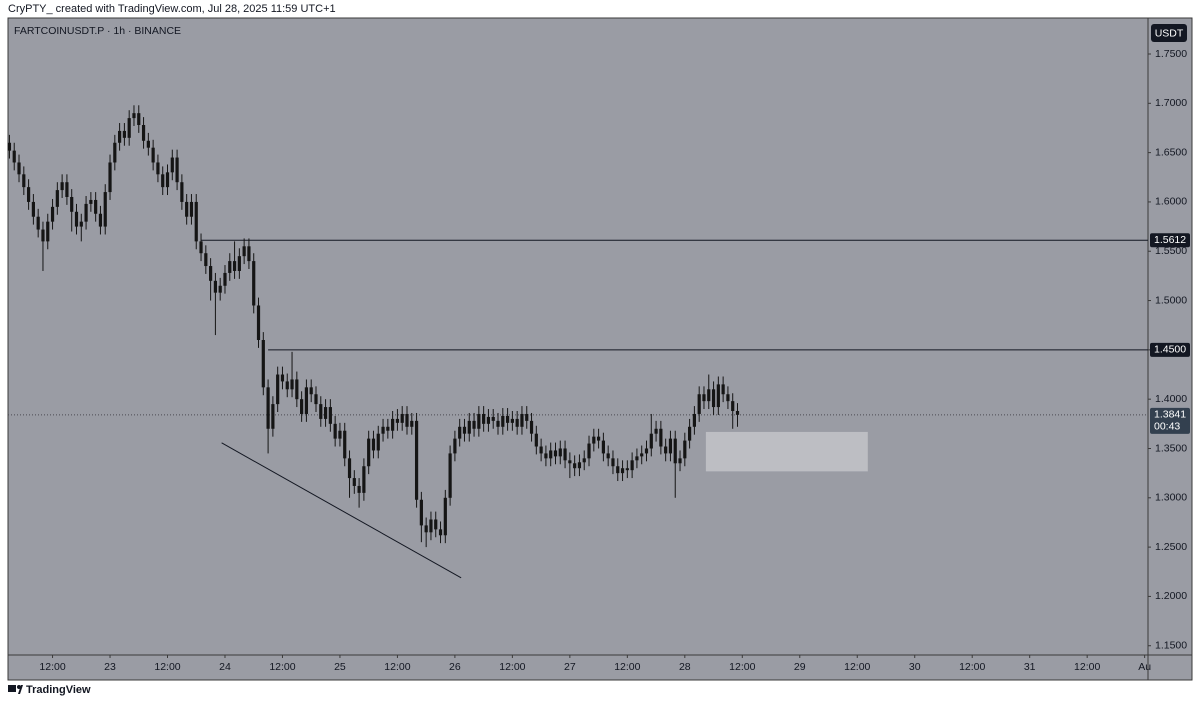 The width and height of the screenshot is (1200, 702). Describe the element at coordinates (1171, 596) in the screenshot. I see `y-tick-label: 1.2000` at that location.